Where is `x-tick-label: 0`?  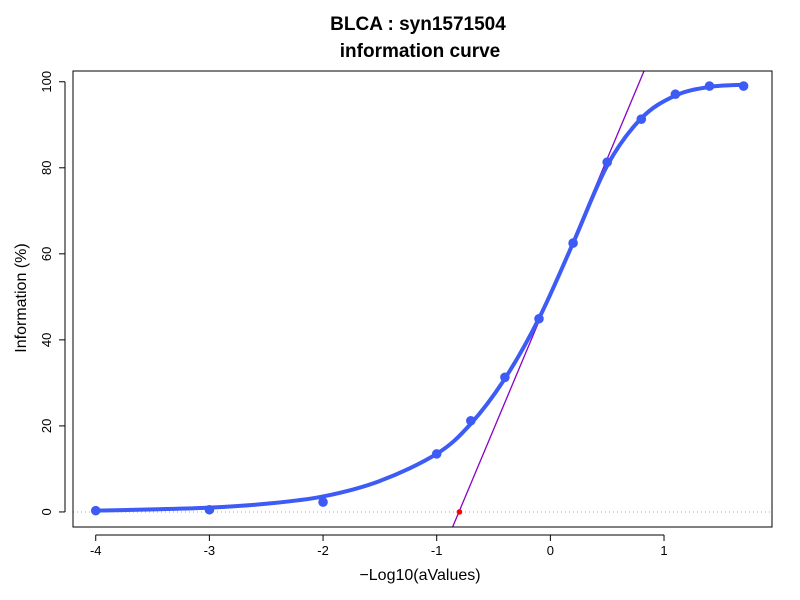 x-tick-label: 0 is located at coordinates (550, 550).